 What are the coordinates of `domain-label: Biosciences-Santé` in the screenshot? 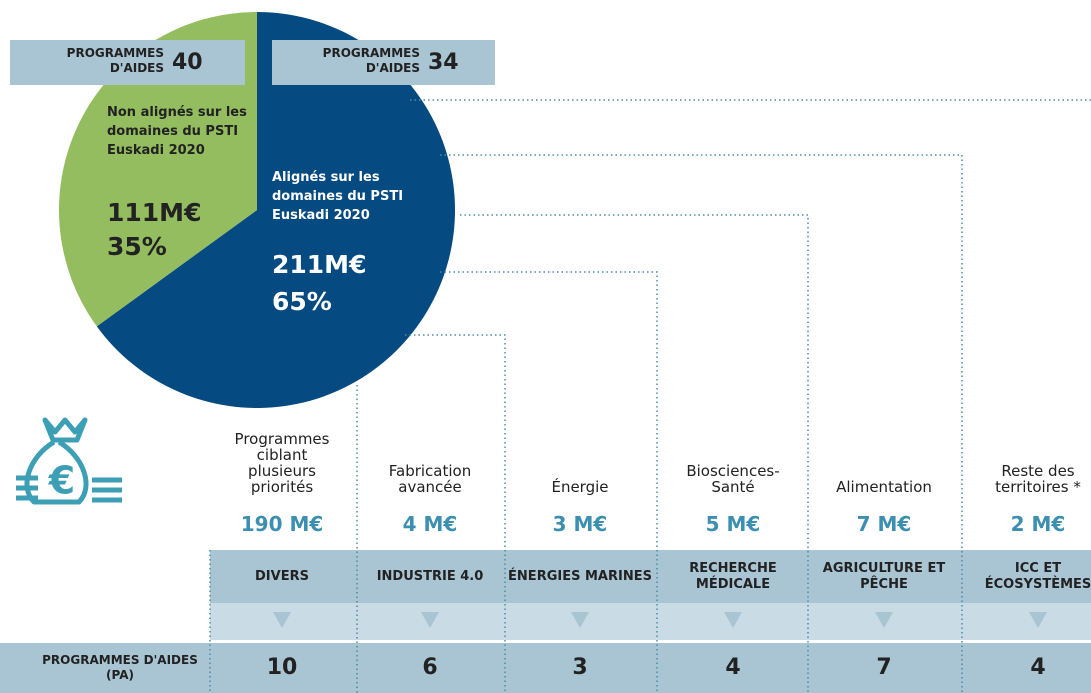 It's located at (733, 479).